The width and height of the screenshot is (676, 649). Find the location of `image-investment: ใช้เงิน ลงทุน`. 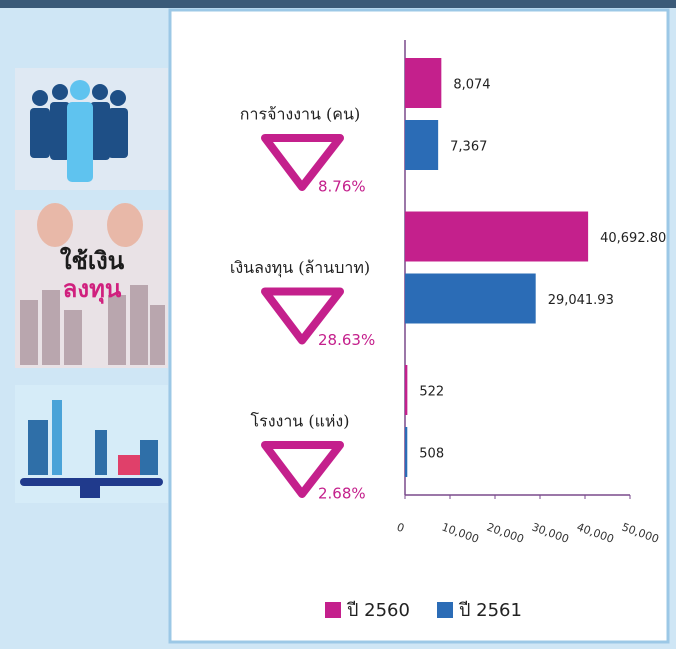

image-investment: ใช้เงิน ลงทุน is located at coordinates (91, 285).